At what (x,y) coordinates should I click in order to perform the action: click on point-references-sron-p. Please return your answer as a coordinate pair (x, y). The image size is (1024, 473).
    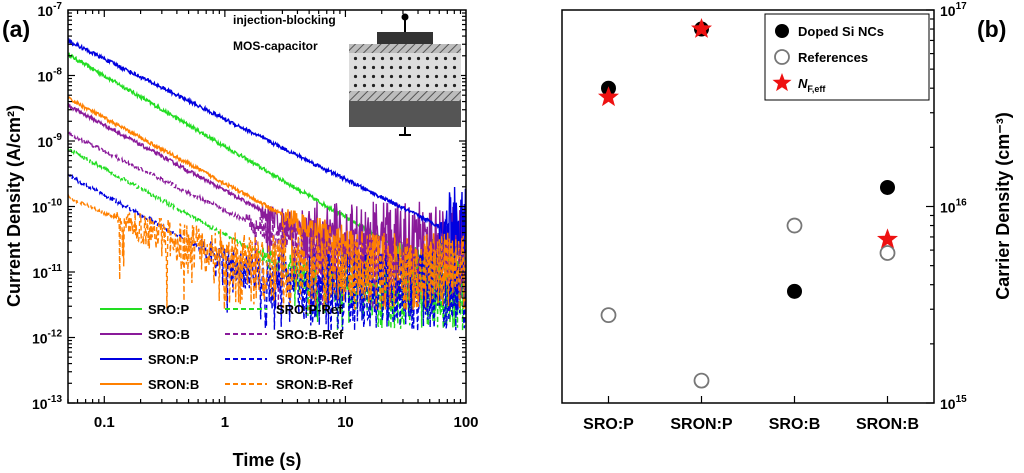
    Looking at the image, I should click on (701, 380).